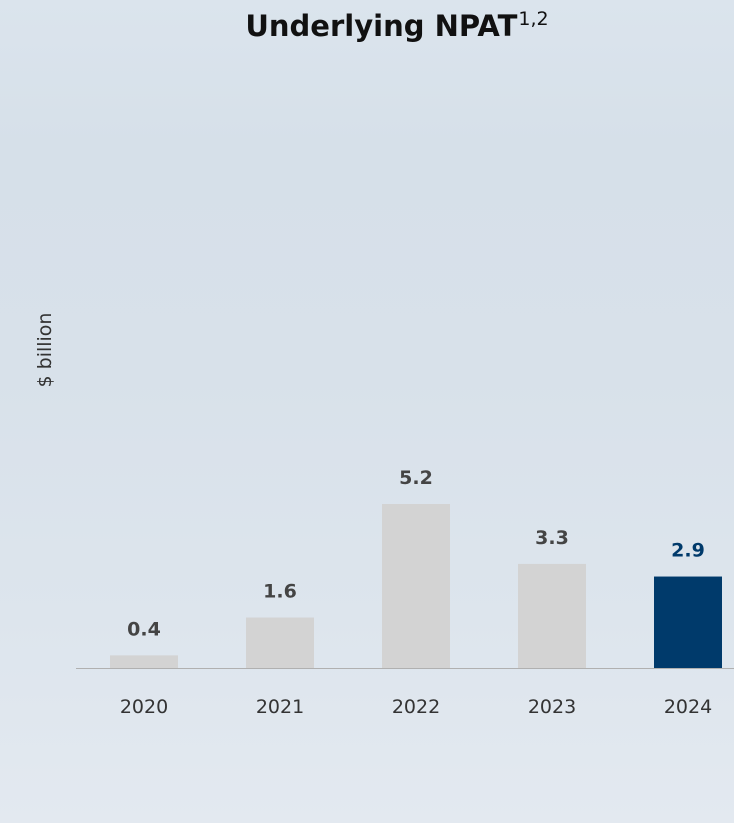  Describe the element at coordinates (280, 592) in the screenshot. I see `value-label-2021: 1.6` at that location.